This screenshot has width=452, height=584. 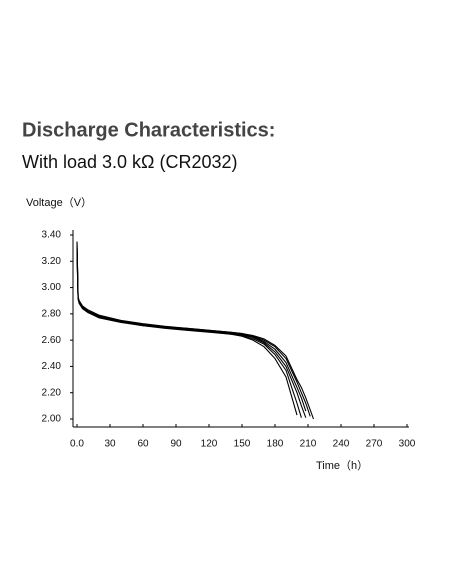 I want to click on x-tick-label: 180, so click(x=275, y=444).